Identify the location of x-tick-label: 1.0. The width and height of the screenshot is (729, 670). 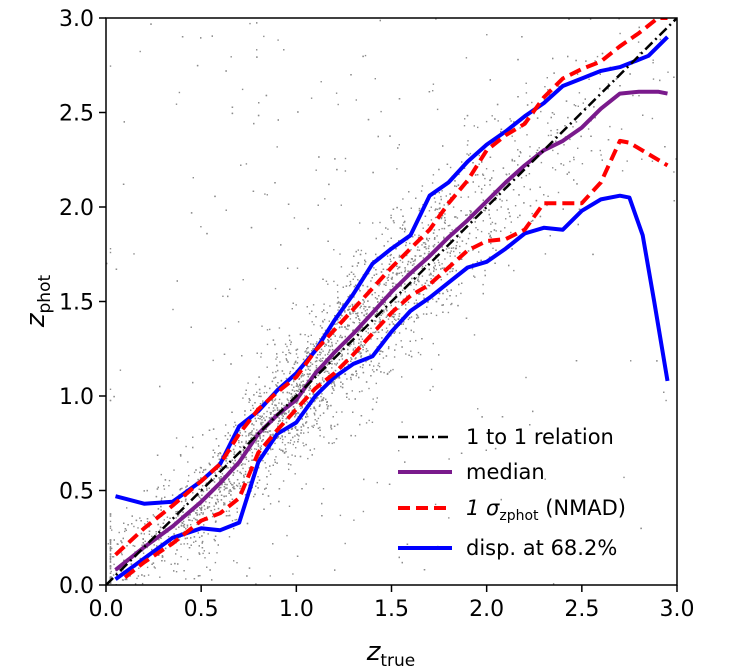
(296, 609).